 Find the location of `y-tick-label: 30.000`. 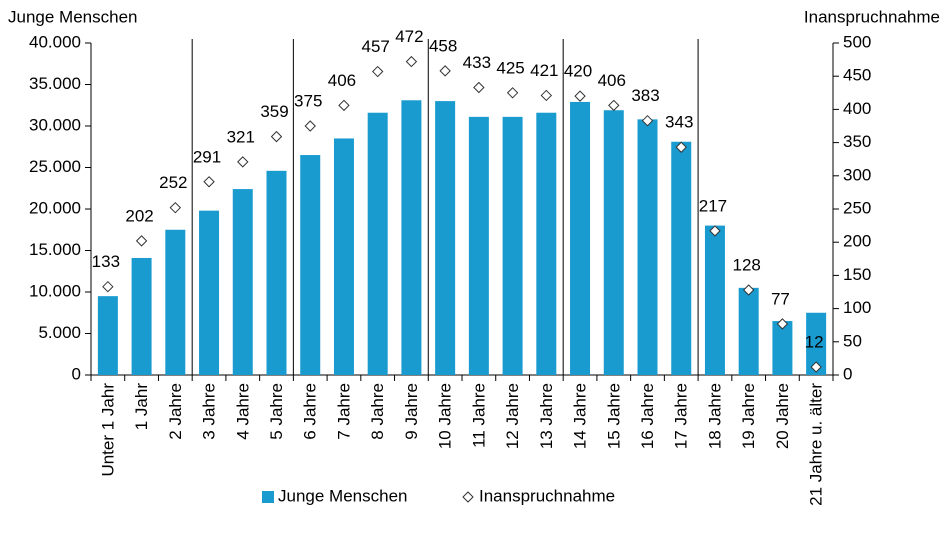

y-tick-label: 30.000 is located at coordinates (55, 124).